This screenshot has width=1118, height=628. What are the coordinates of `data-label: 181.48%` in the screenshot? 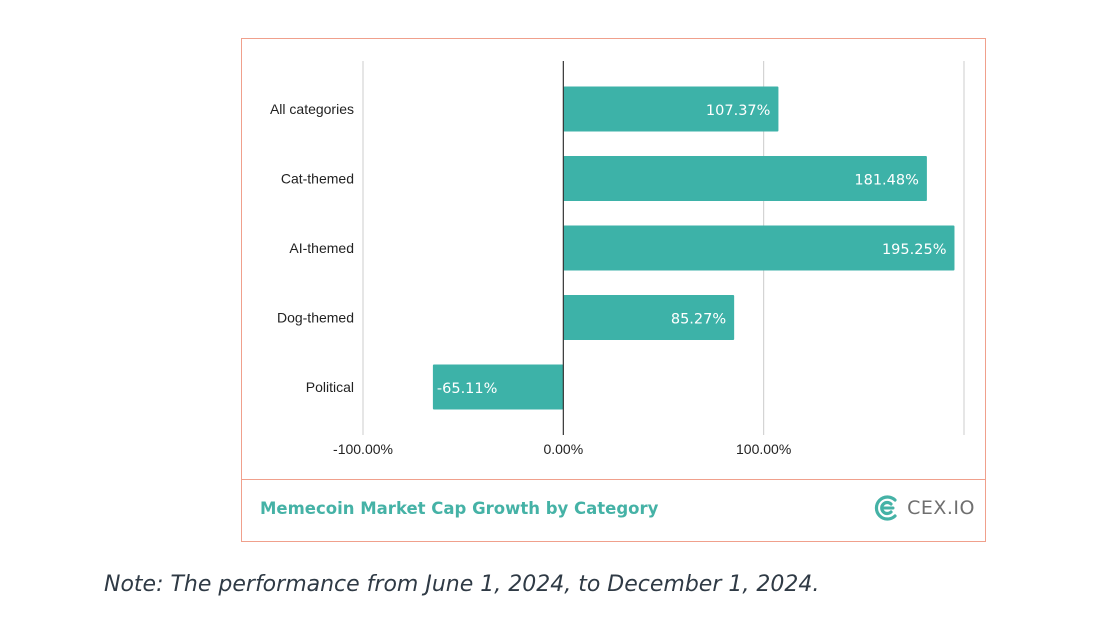 It's located at (886, 181).